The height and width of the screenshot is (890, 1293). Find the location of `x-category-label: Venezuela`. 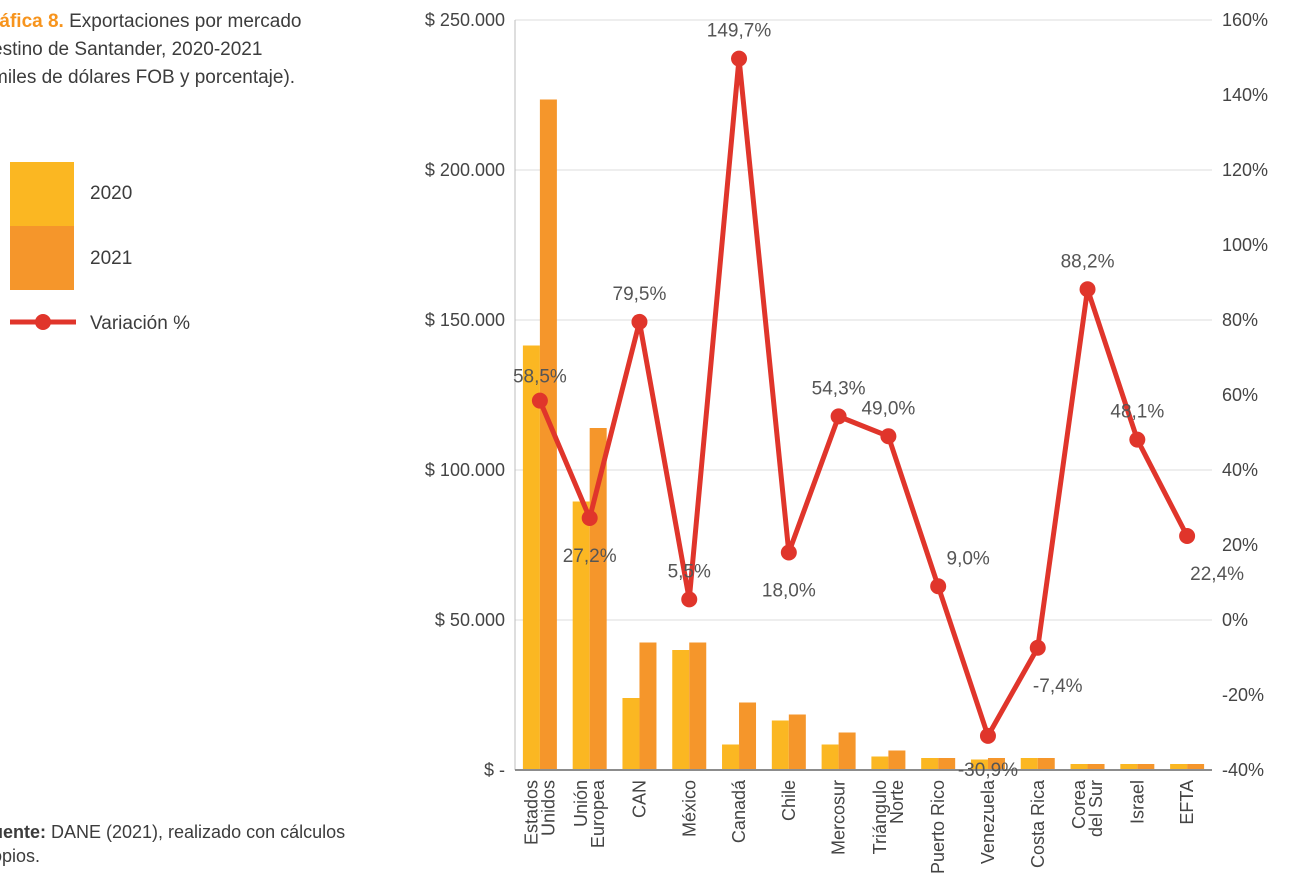

x-category-label: Venezuela is located at coordinates (988, 821).